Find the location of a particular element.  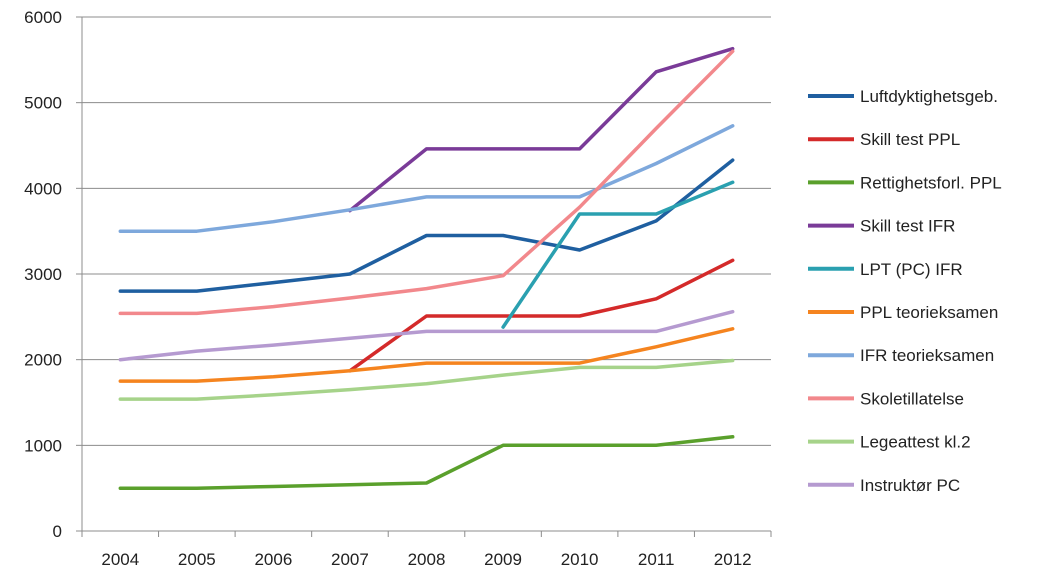

y-tick-label: 1000 is located at coordinates (43, 445).